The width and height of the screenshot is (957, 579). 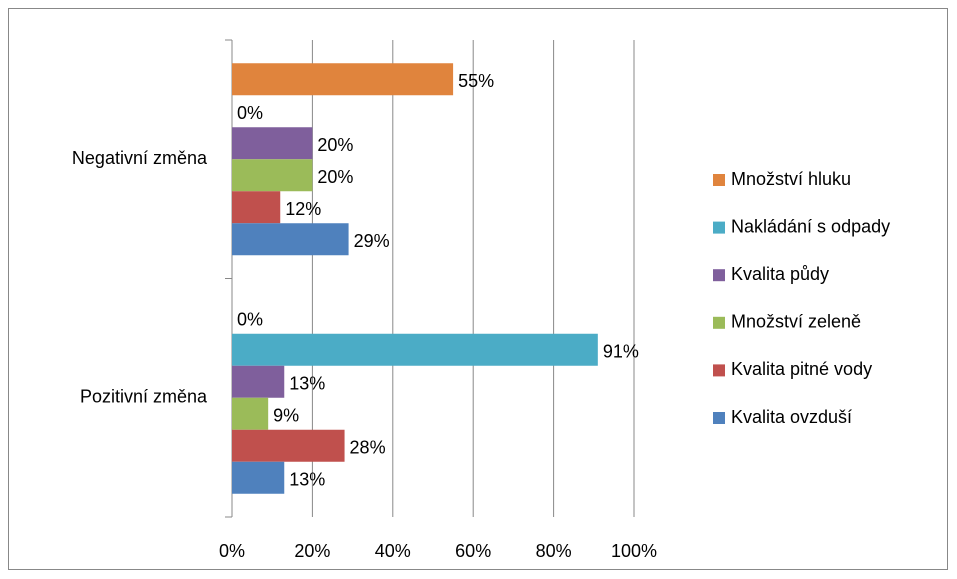 What do you see at coordinates (791, 417) in the screenshot?
I see `legend-label: Kvalita ovzduší` at bounding box center [791, 417].